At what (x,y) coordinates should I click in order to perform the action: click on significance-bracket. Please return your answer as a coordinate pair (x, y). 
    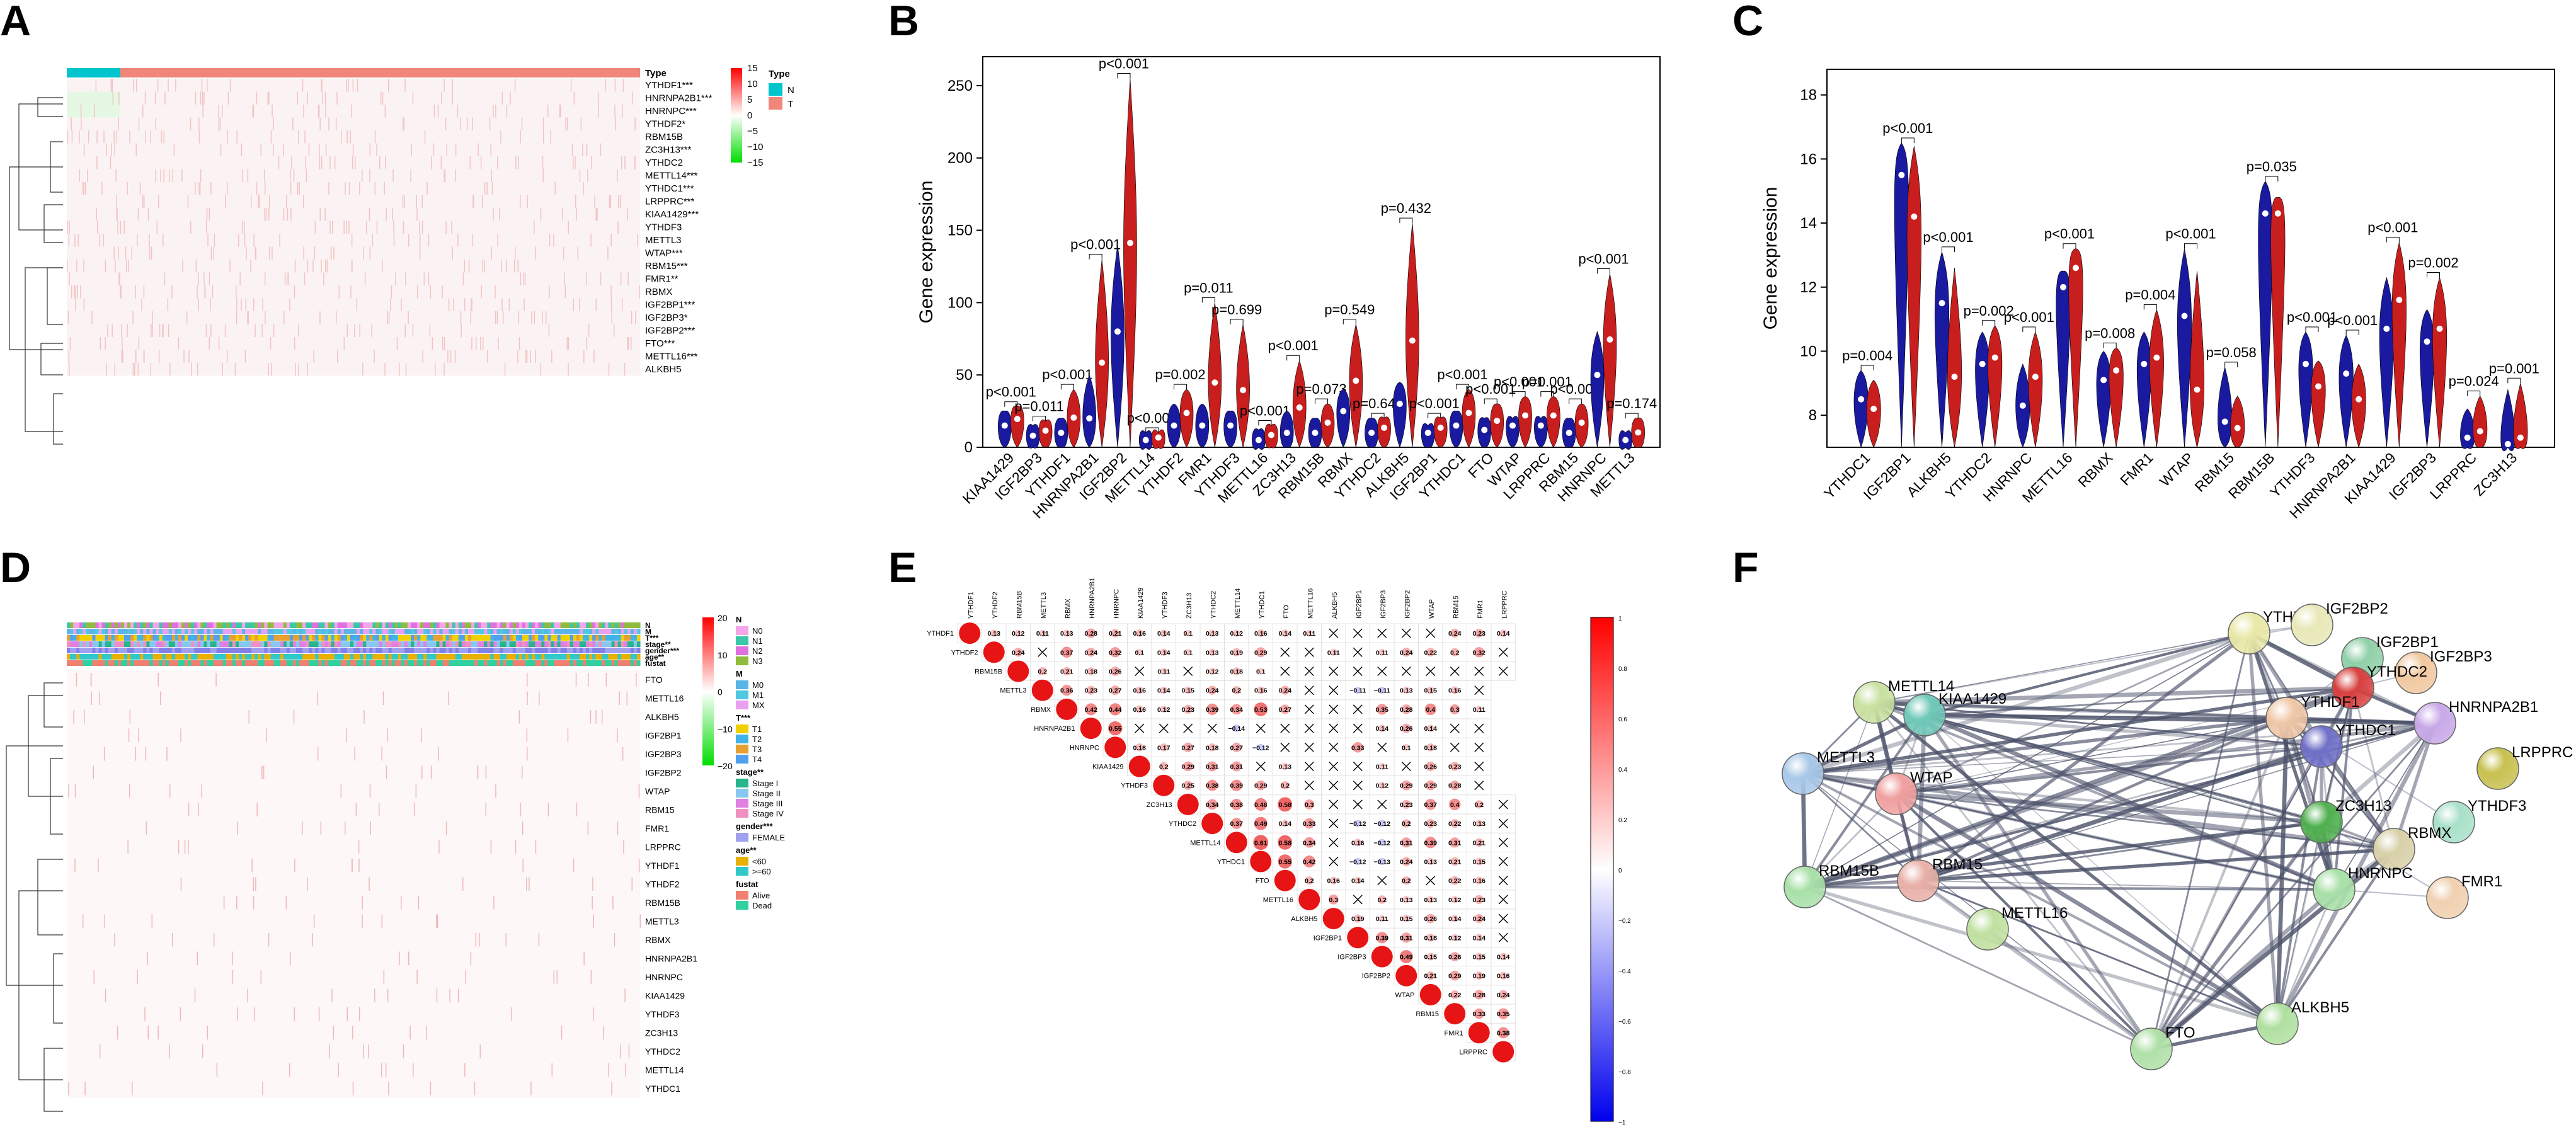
    Looking at the image, I should click on (1547, 394).